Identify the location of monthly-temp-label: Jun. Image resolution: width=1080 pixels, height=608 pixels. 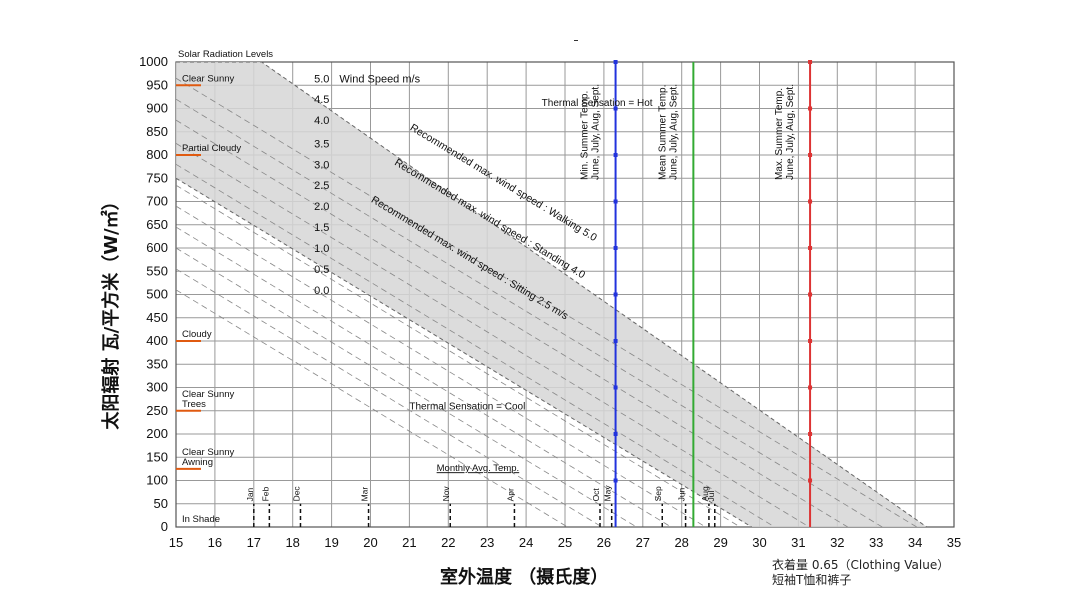
(682, 494).